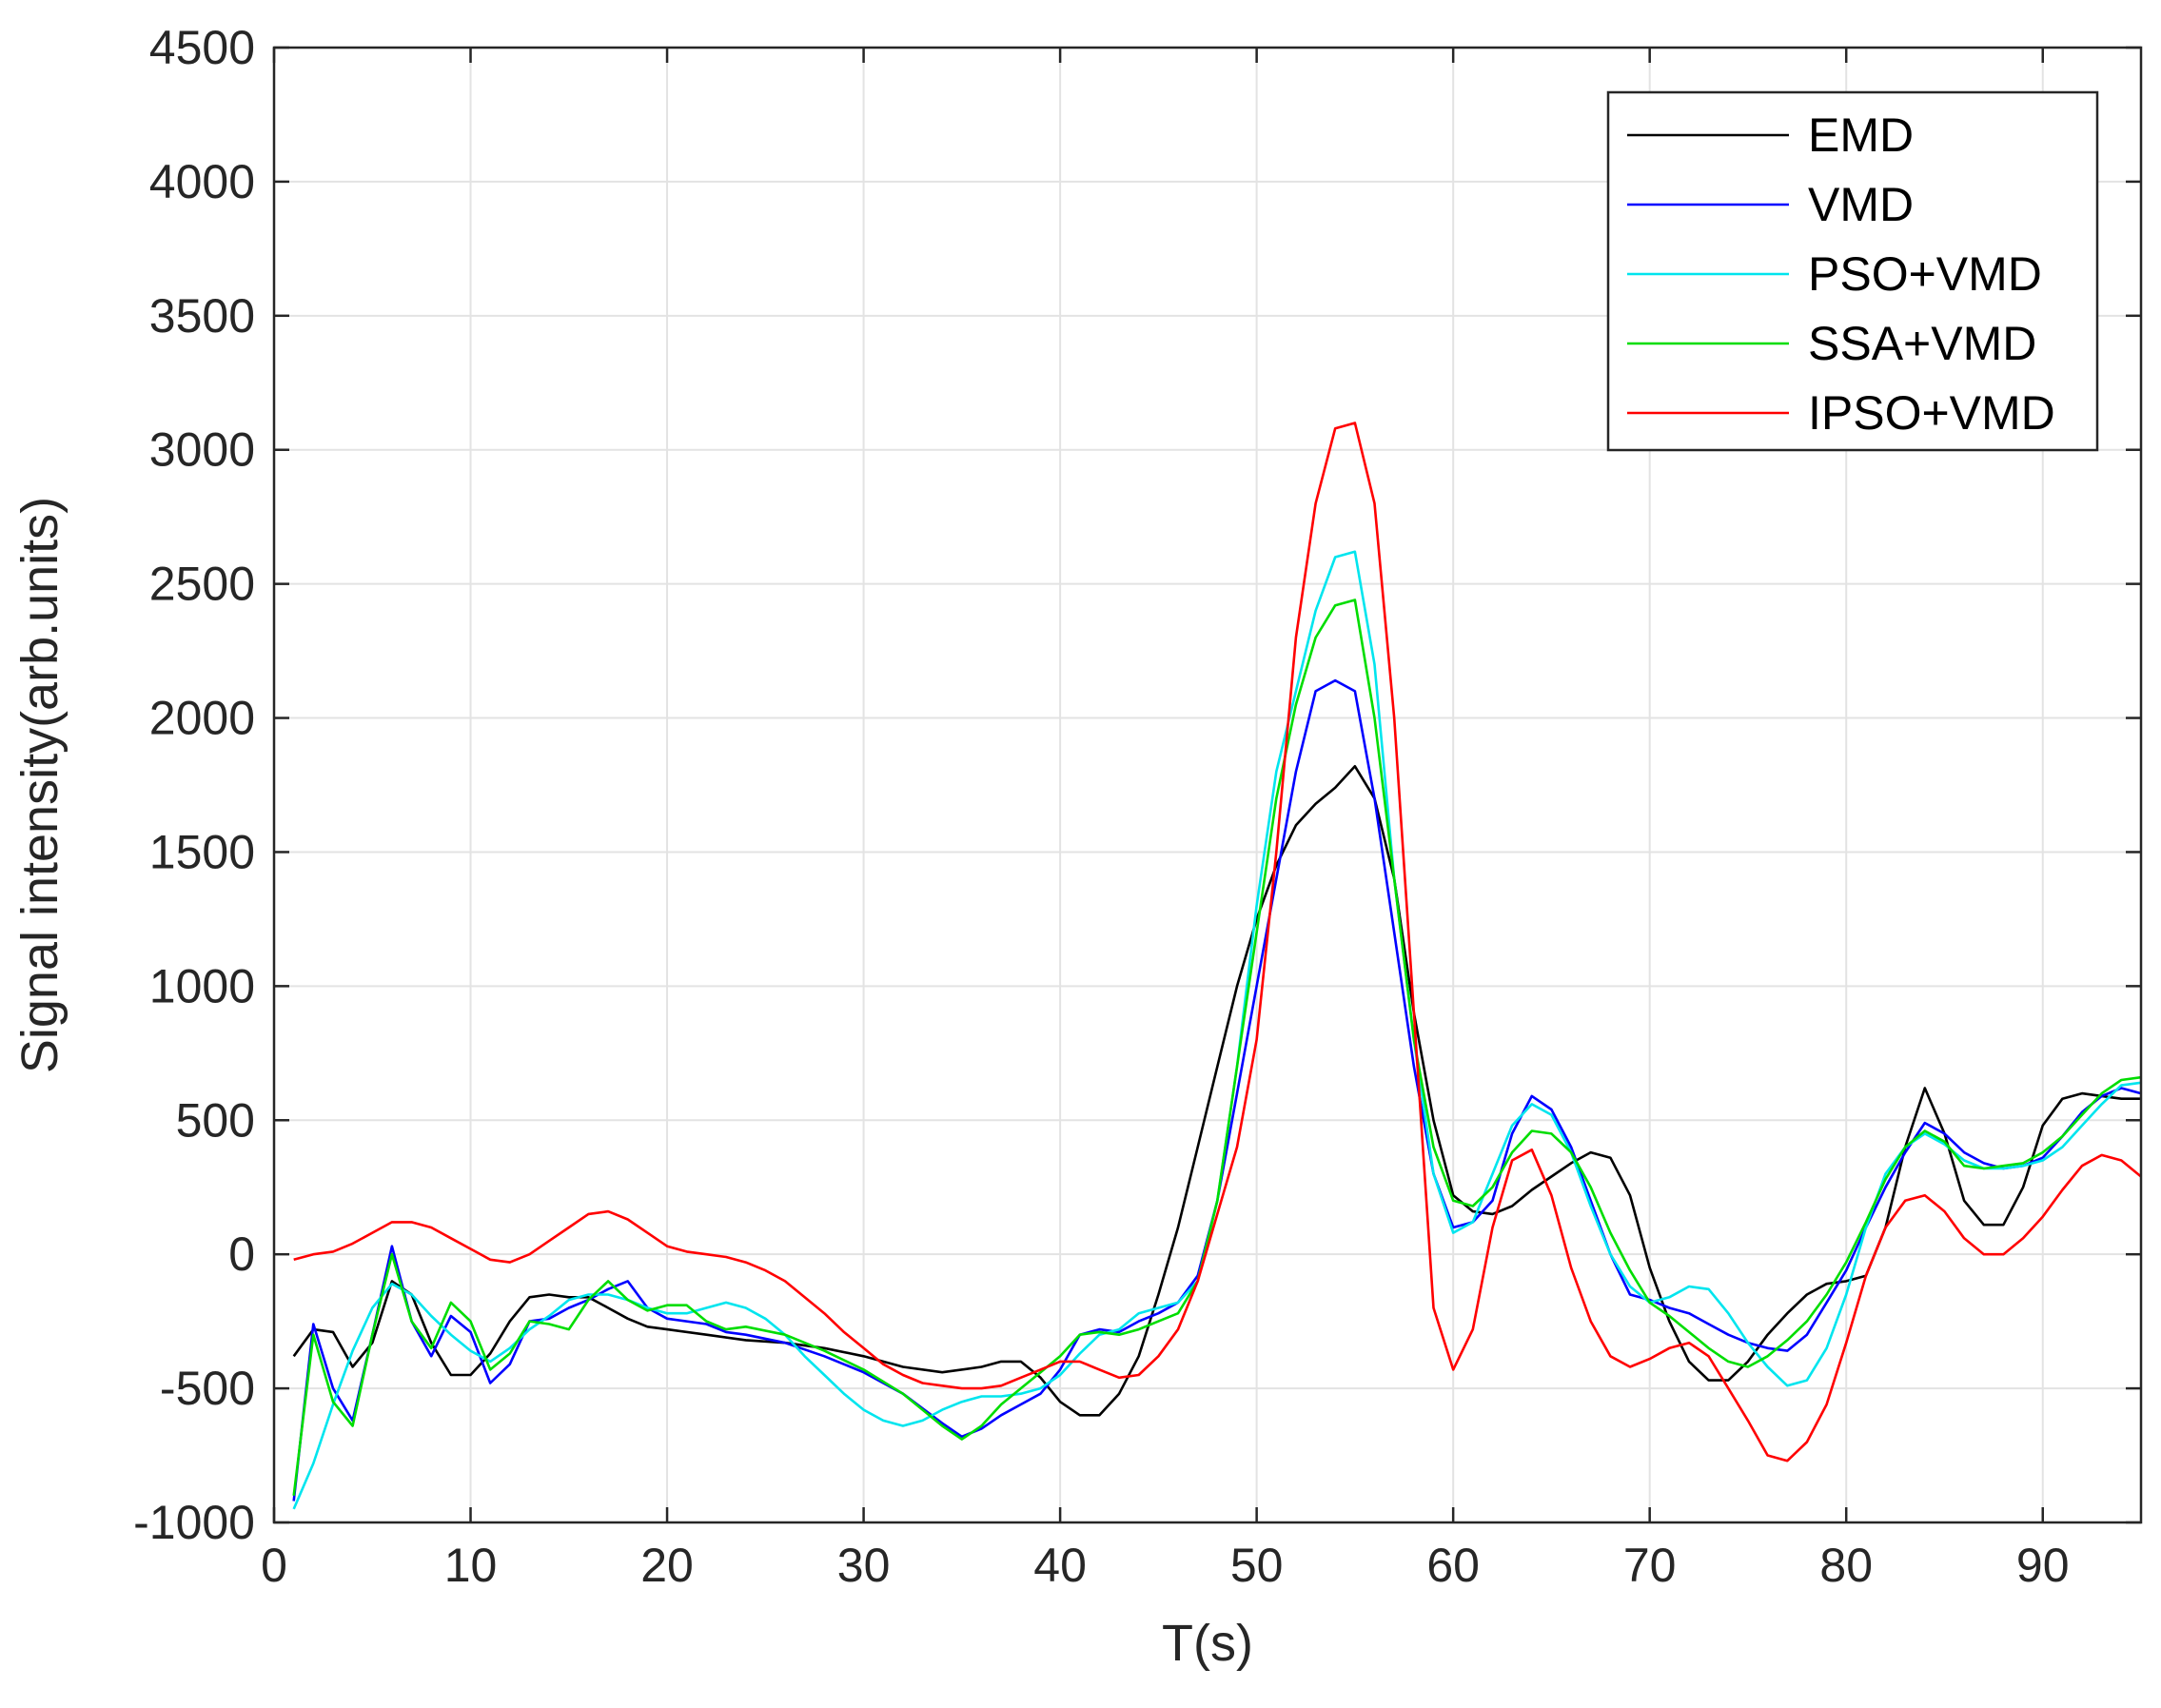  I want to click on y-tick-label: 3000, so click(202, 450).